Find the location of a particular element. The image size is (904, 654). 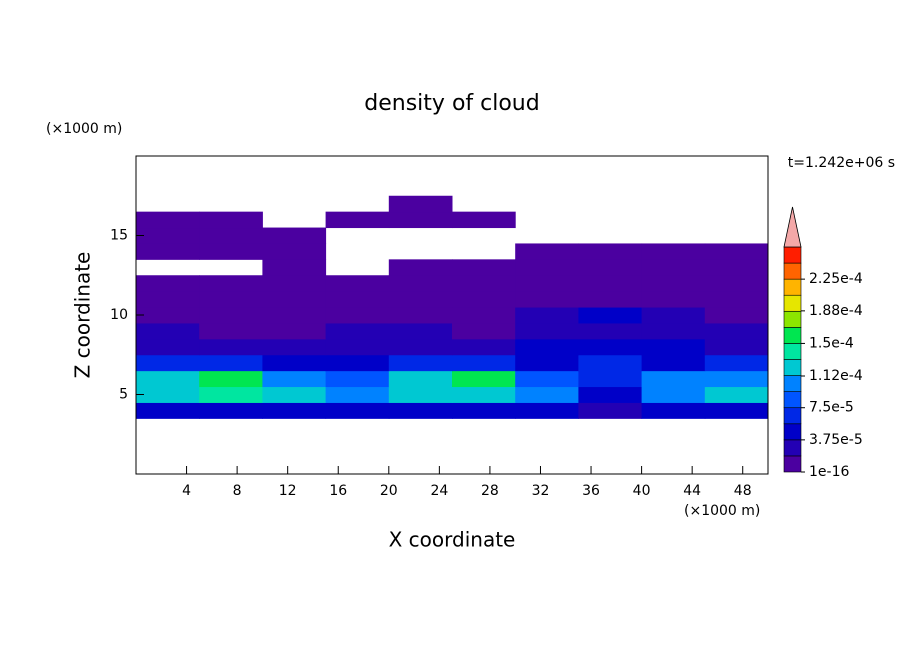

x-tick-label: 44 is located at coordinates (692, 491).